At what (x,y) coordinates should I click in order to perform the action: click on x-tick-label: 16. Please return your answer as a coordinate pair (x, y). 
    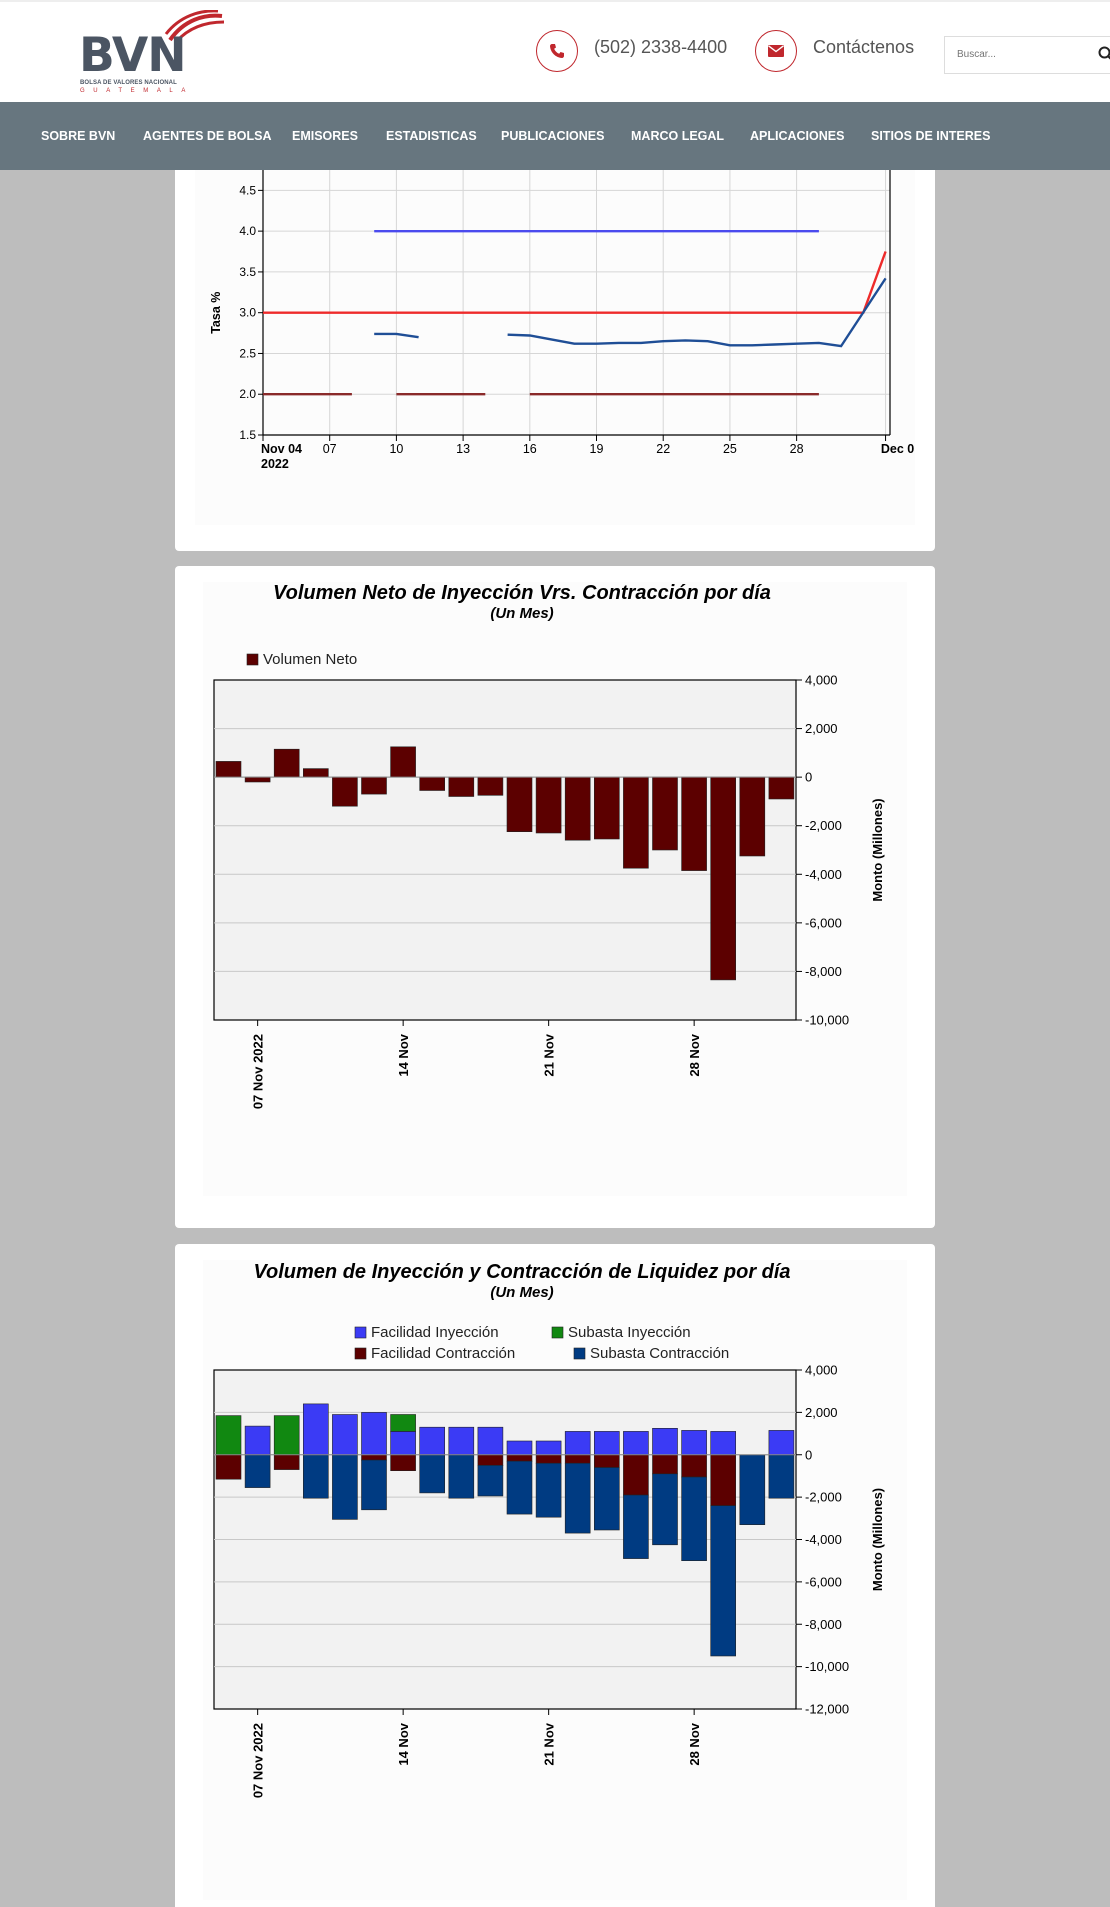
    Looking at the image, I should click on (530, 449).